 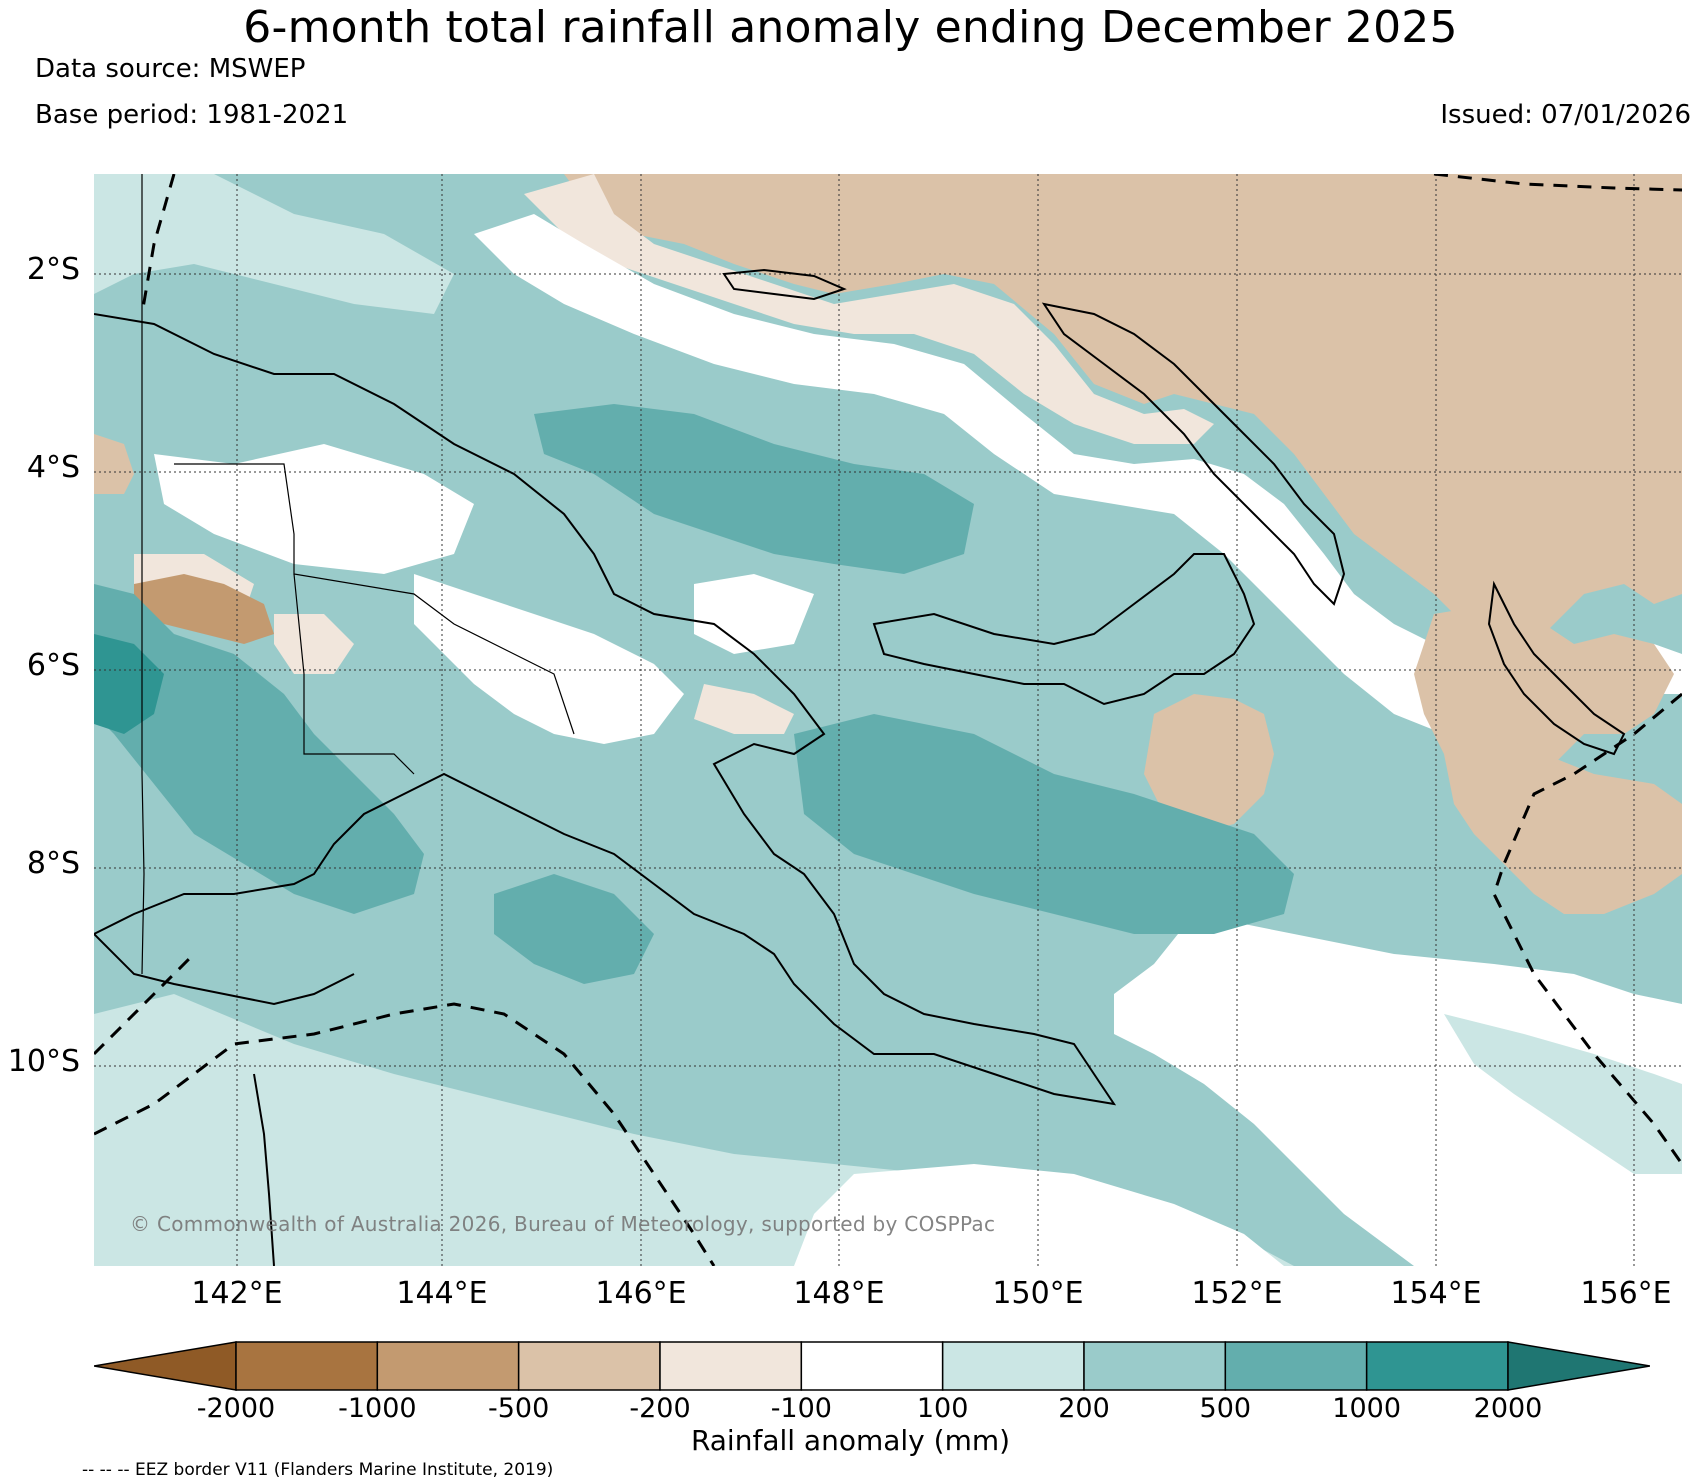 I want to click on base-period-label: Base period: 1981-2021, so click(x=192, y=115).